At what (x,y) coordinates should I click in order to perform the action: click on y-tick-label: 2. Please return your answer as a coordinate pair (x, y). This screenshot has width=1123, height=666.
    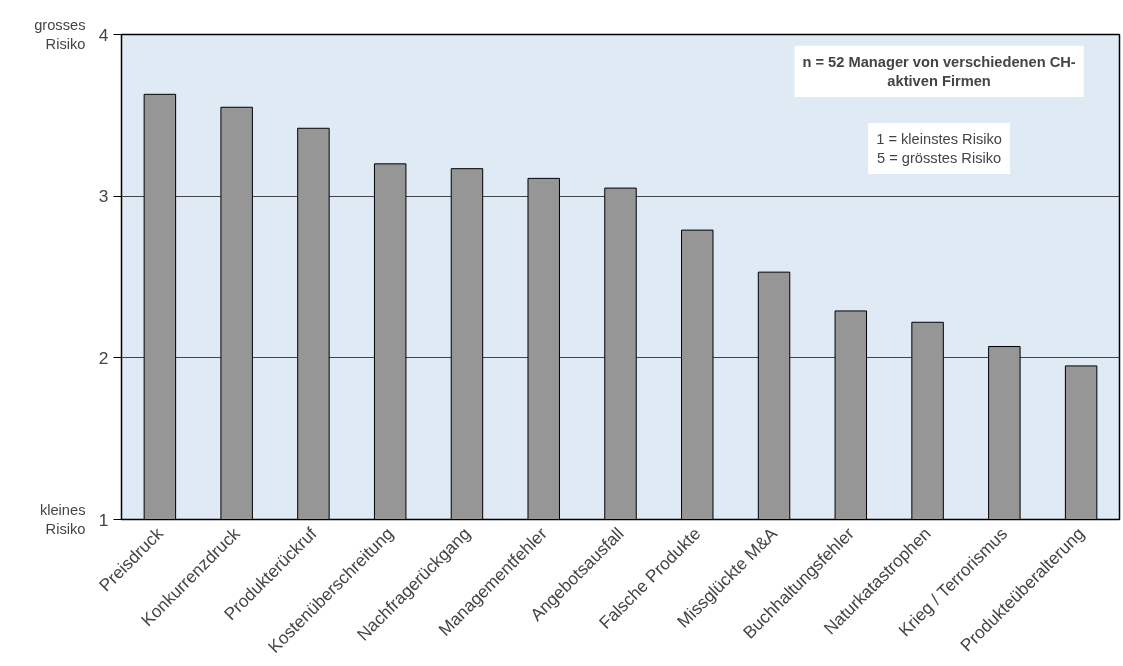
    Looking at the image, I should click on (103, 357).